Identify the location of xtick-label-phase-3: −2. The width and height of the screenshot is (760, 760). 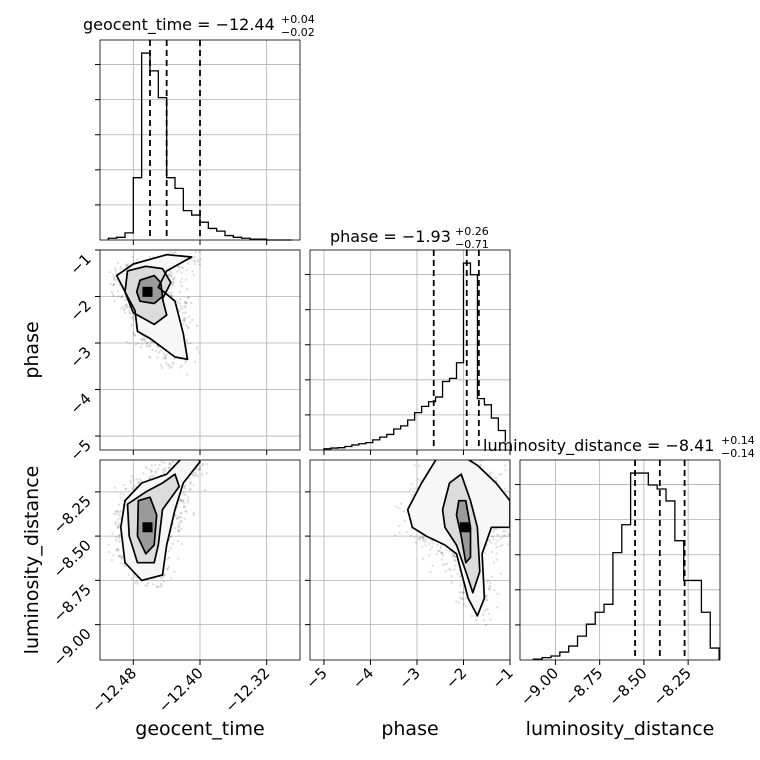
(456, 678).